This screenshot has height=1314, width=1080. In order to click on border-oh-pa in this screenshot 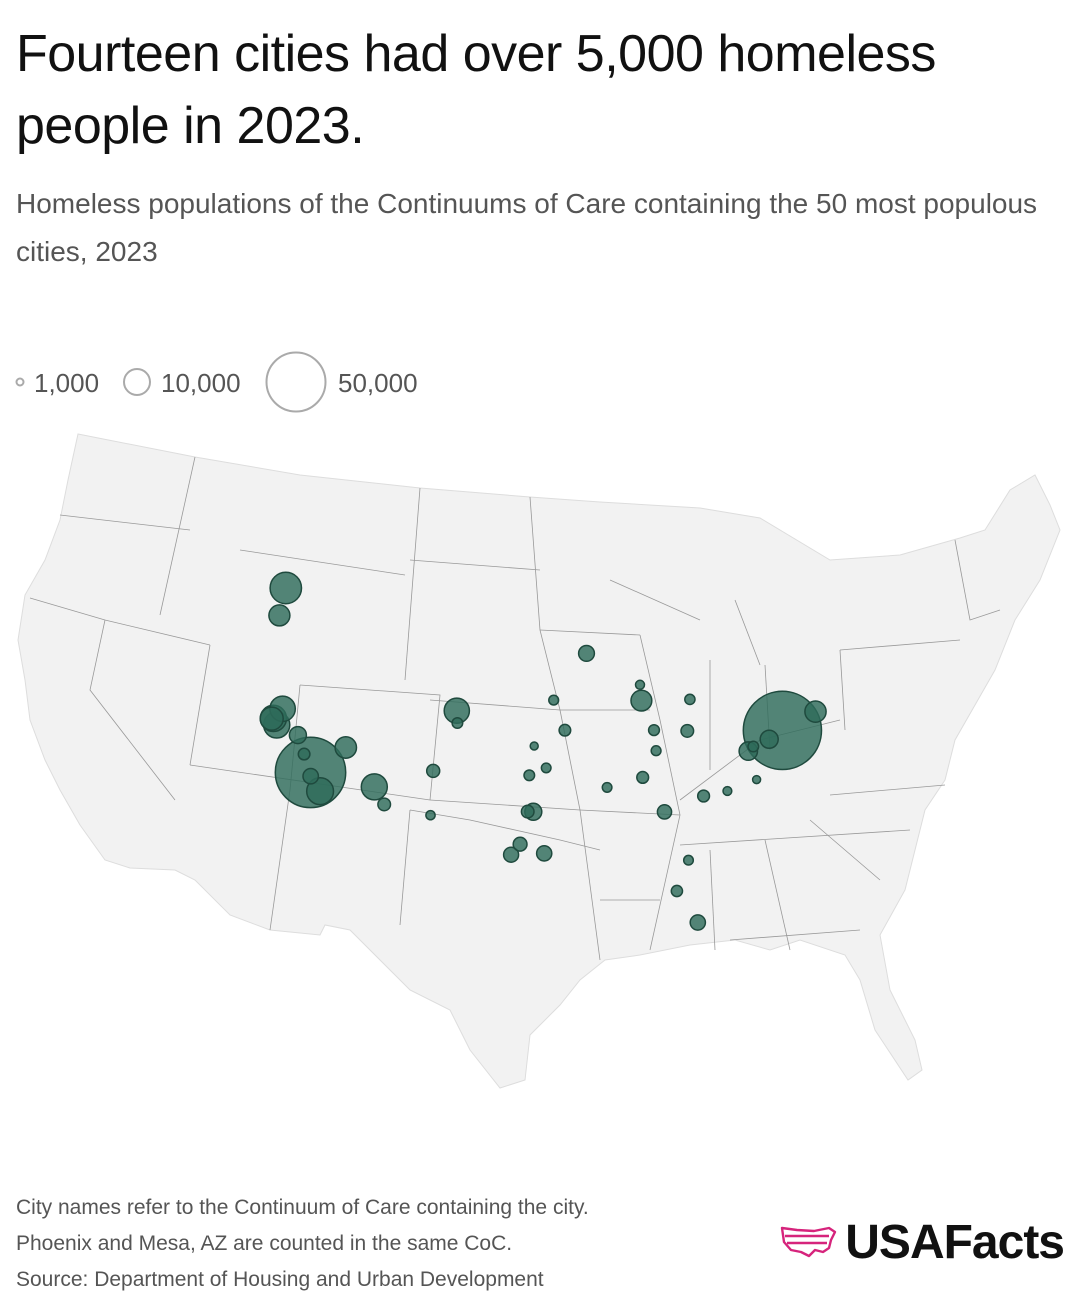, I will do `click(842, 690)`.